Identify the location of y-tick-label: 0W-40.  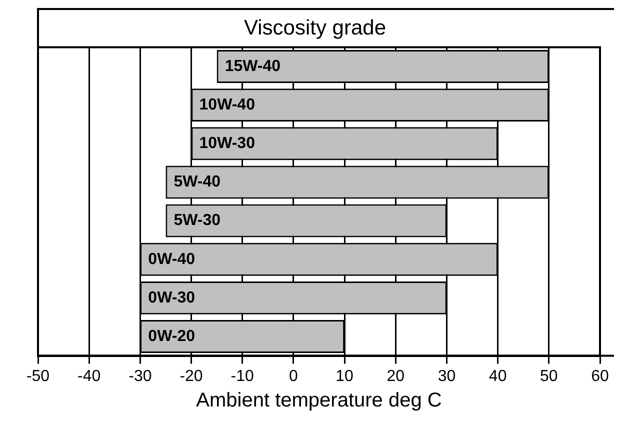
(172, 259).